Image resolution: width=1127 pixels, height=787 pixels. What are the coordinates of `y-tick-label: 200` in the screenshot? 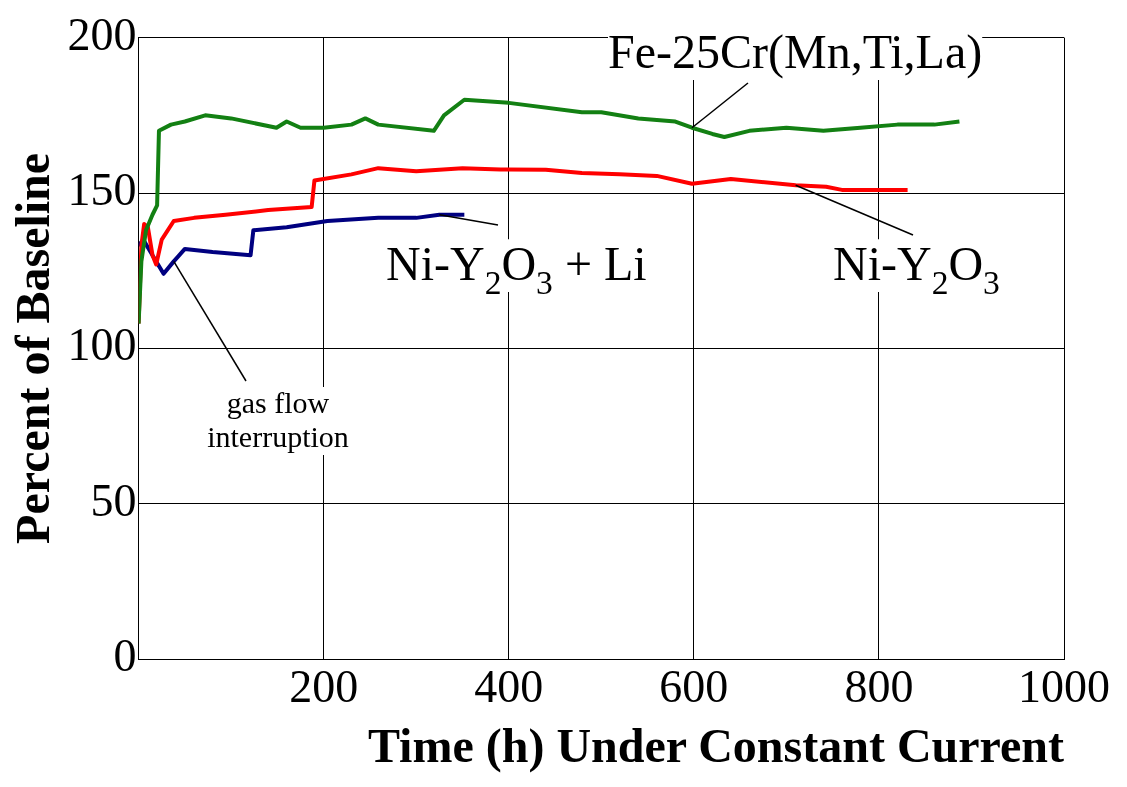 It's located at (102, 34).